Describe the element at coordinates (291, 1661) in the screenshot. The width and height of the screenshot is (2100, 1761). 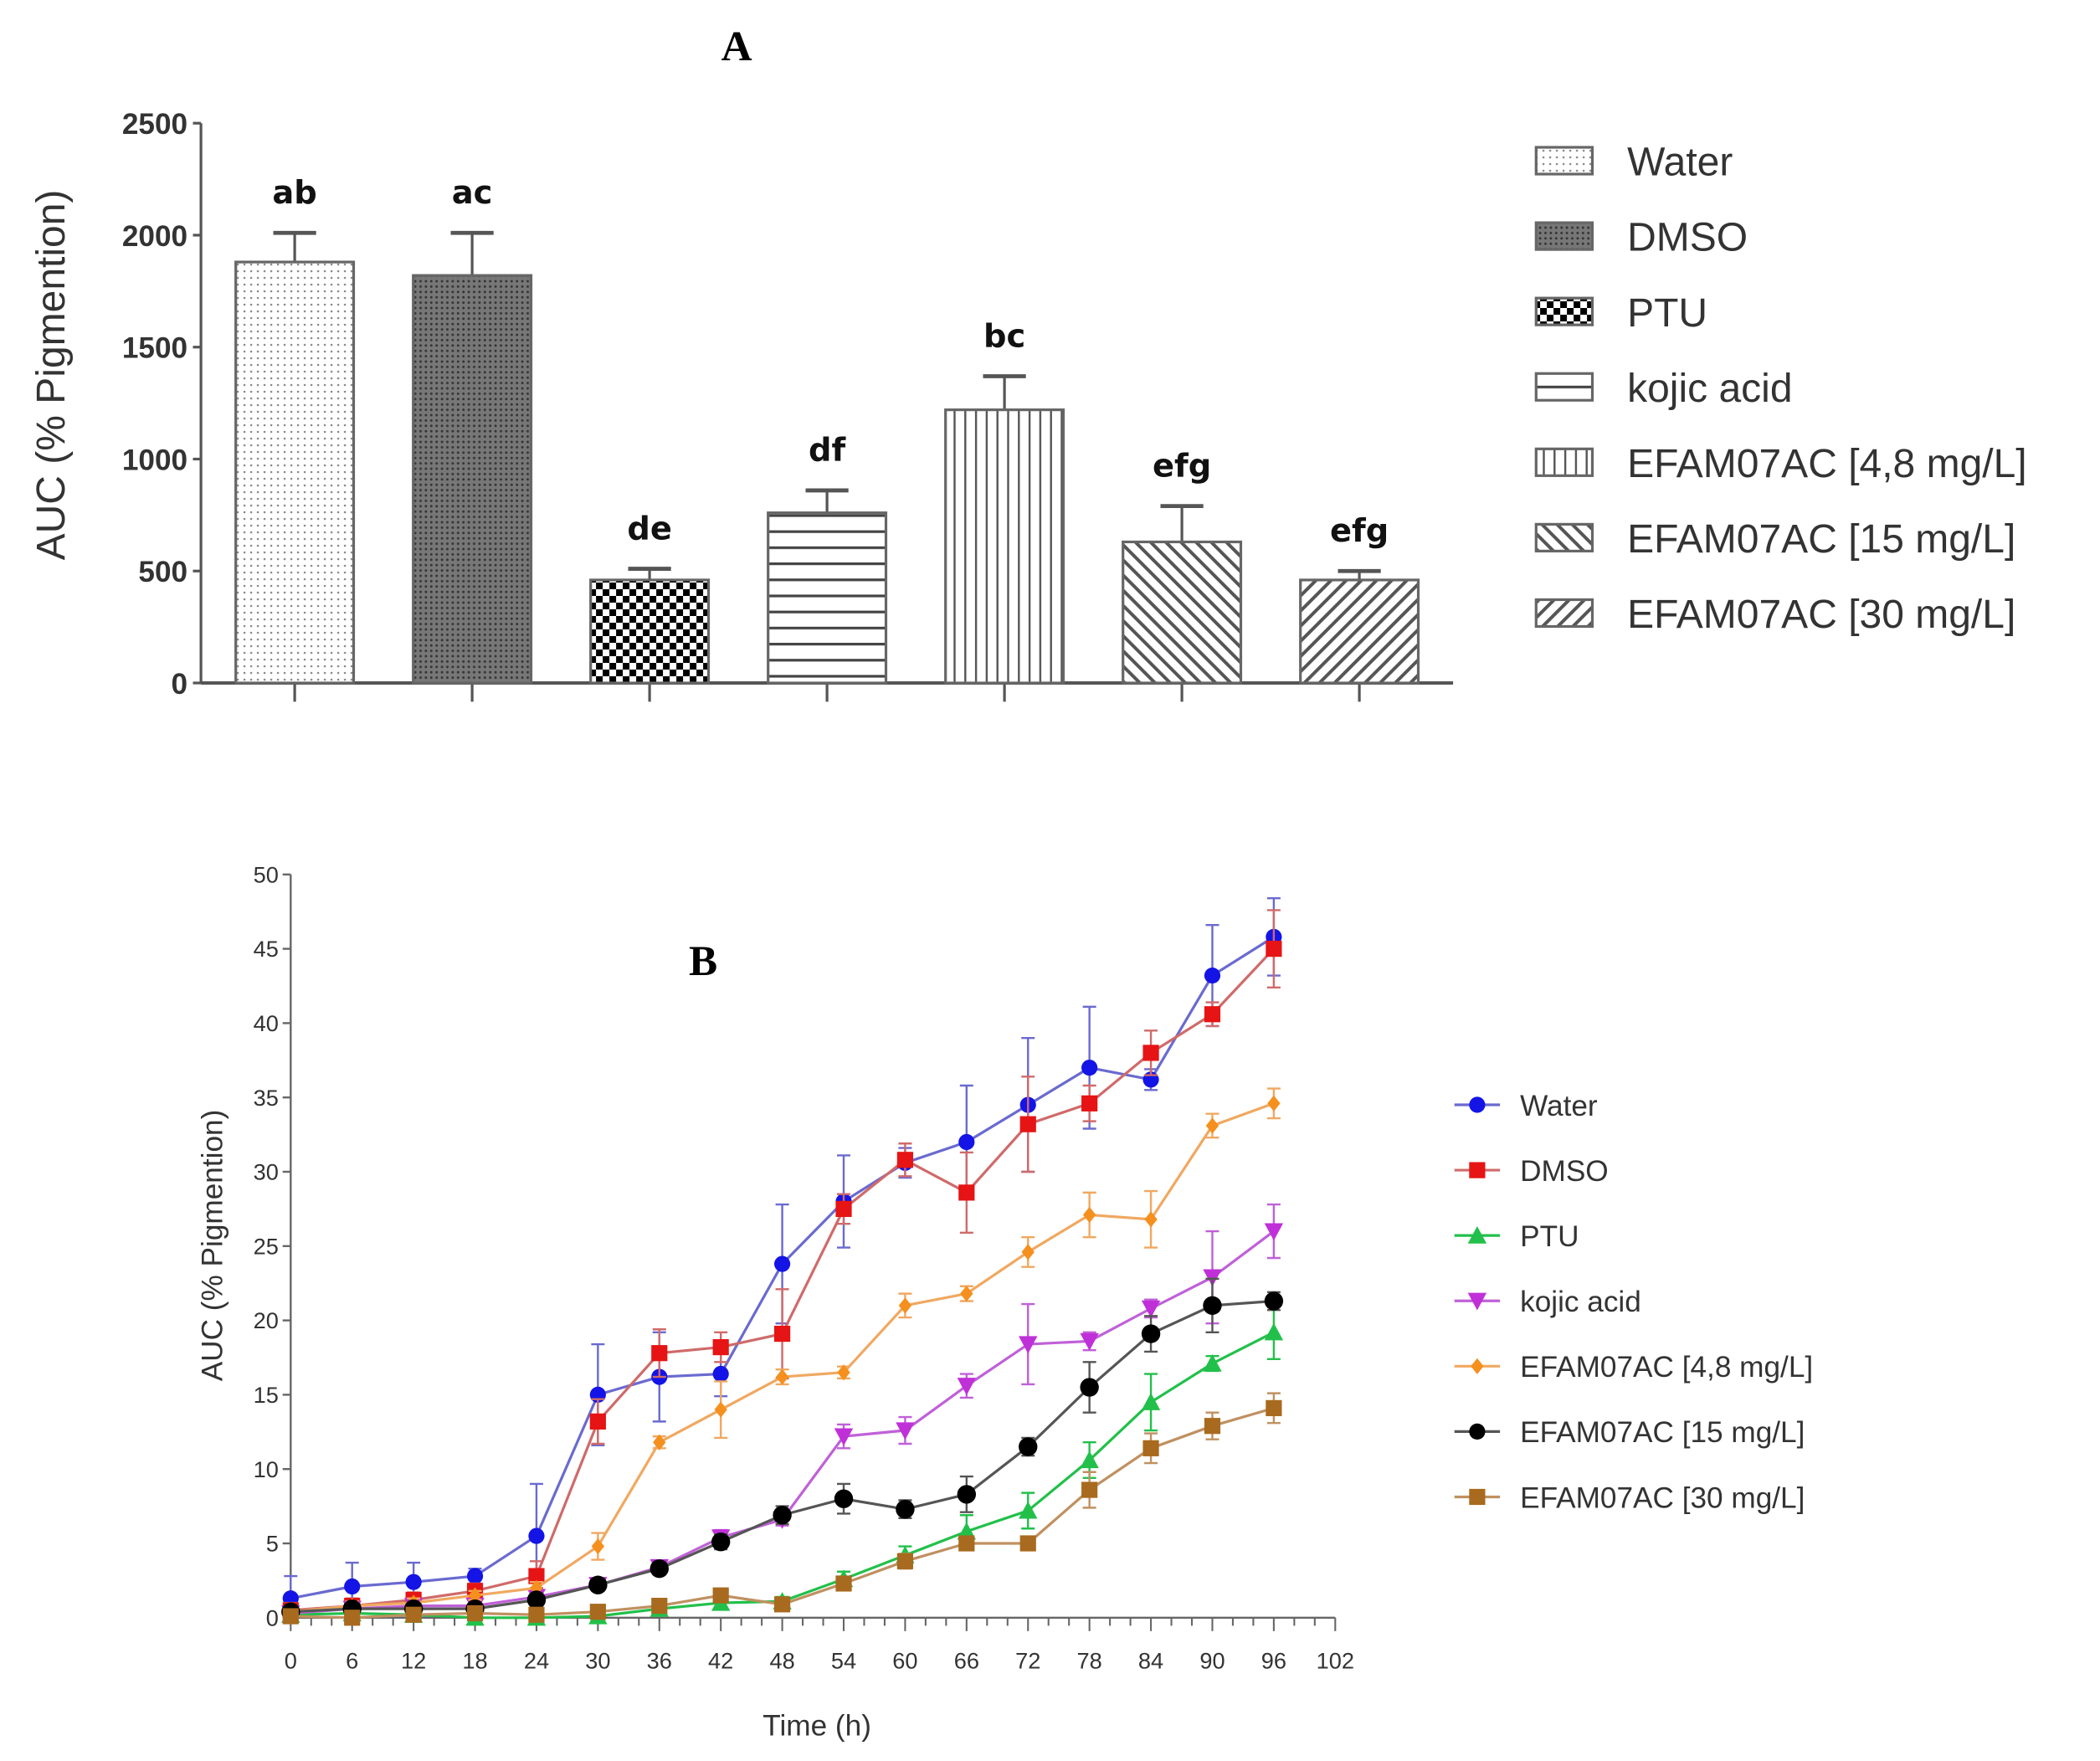
I see `x-tick-label: 0` at that location.